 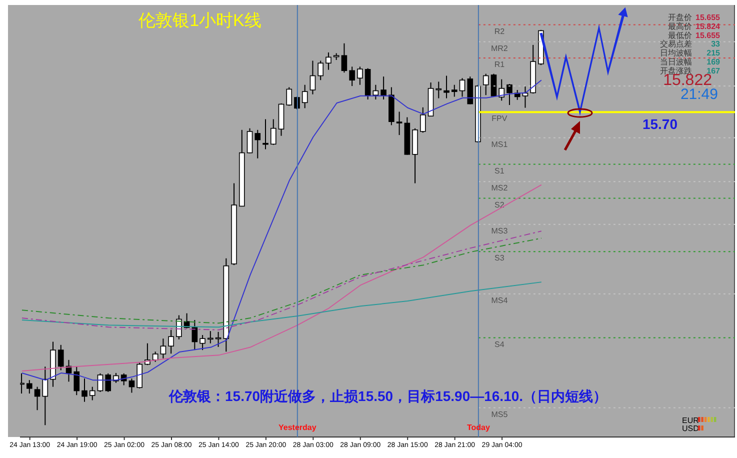 What do you see at coordinates (499, 231) in the screenshot?
I see `ref-line-label: MS3` at bounding box center [499, 231].